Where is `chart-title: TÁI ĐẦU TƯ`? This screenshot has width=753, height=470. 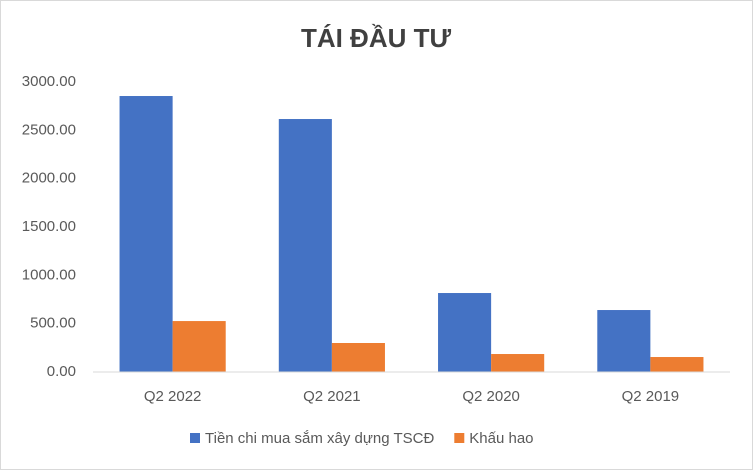 chart-title: TÁI ĐẦU TƯ is located at coordinates (376, 38).